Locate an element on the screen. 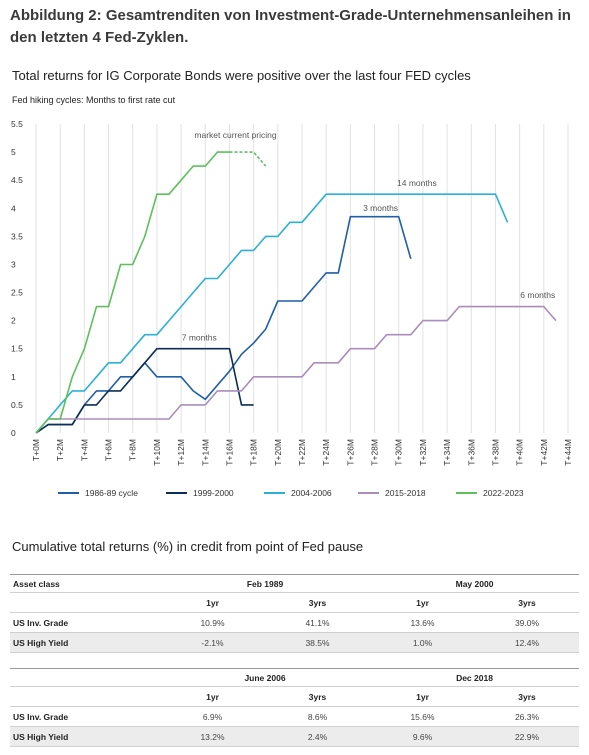  table-cell: 13.6% is located at coordinates (422, 622).